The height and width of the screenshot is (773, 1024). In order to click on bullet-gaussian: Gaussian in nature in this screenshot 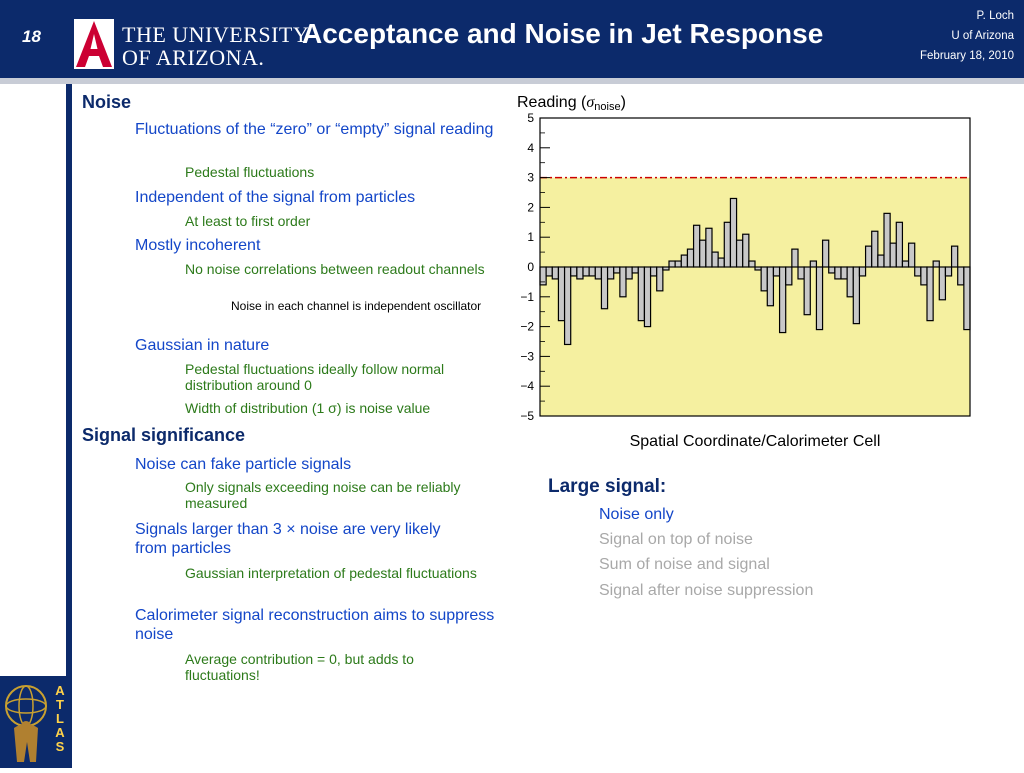, I will do `click(202, 345)`.